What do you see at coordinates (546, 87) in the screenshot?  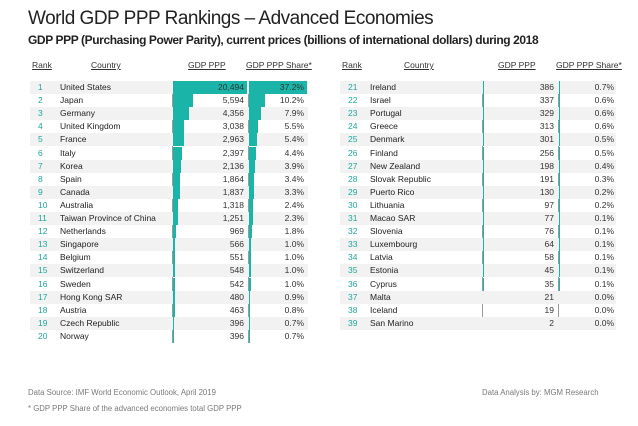 I see `gdp-cell: 386` at bounding box center [546, 87].